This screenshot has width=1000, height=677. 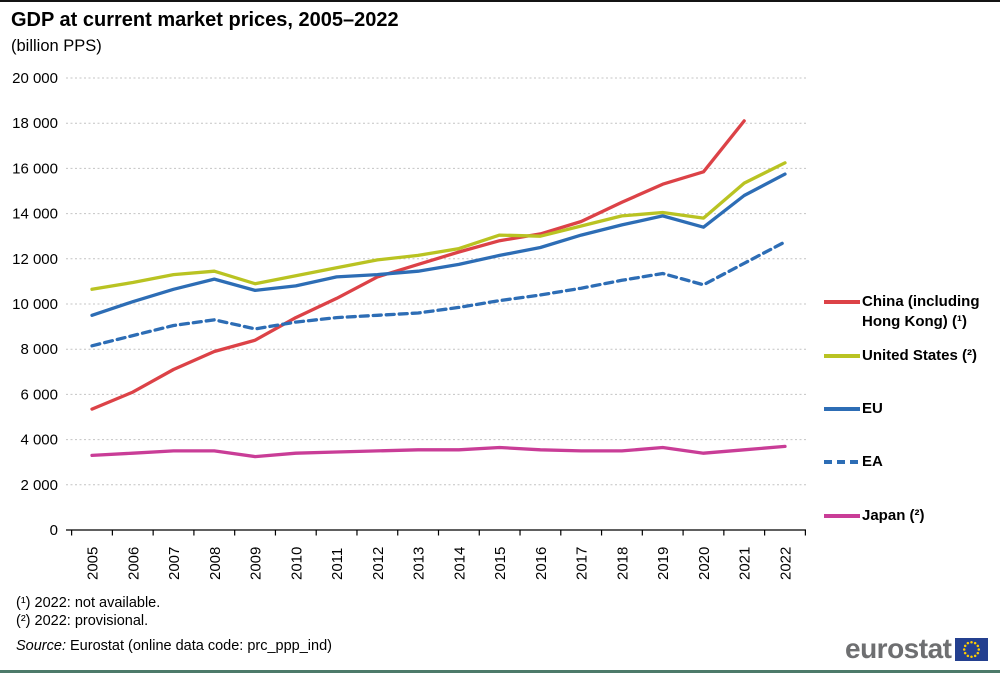 What do you see at coordinates (88, 603) in the screenshot?
I see `footnote-1: (¹) 2022: not available.` at bounding box center [88, 603].